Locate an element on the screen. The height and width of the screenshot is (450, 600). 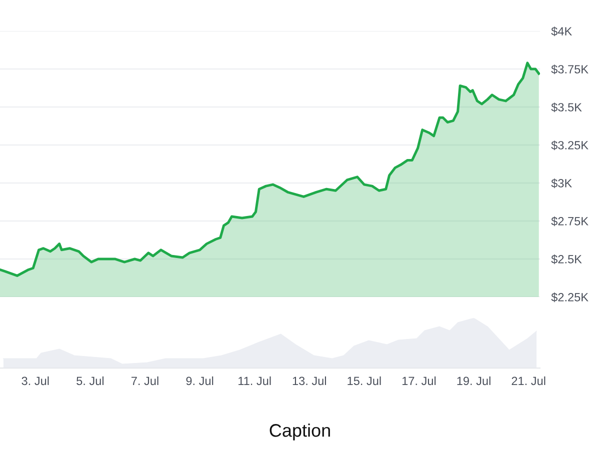
x-tick-label: 11. Jul is located at coordinates (254, 381).